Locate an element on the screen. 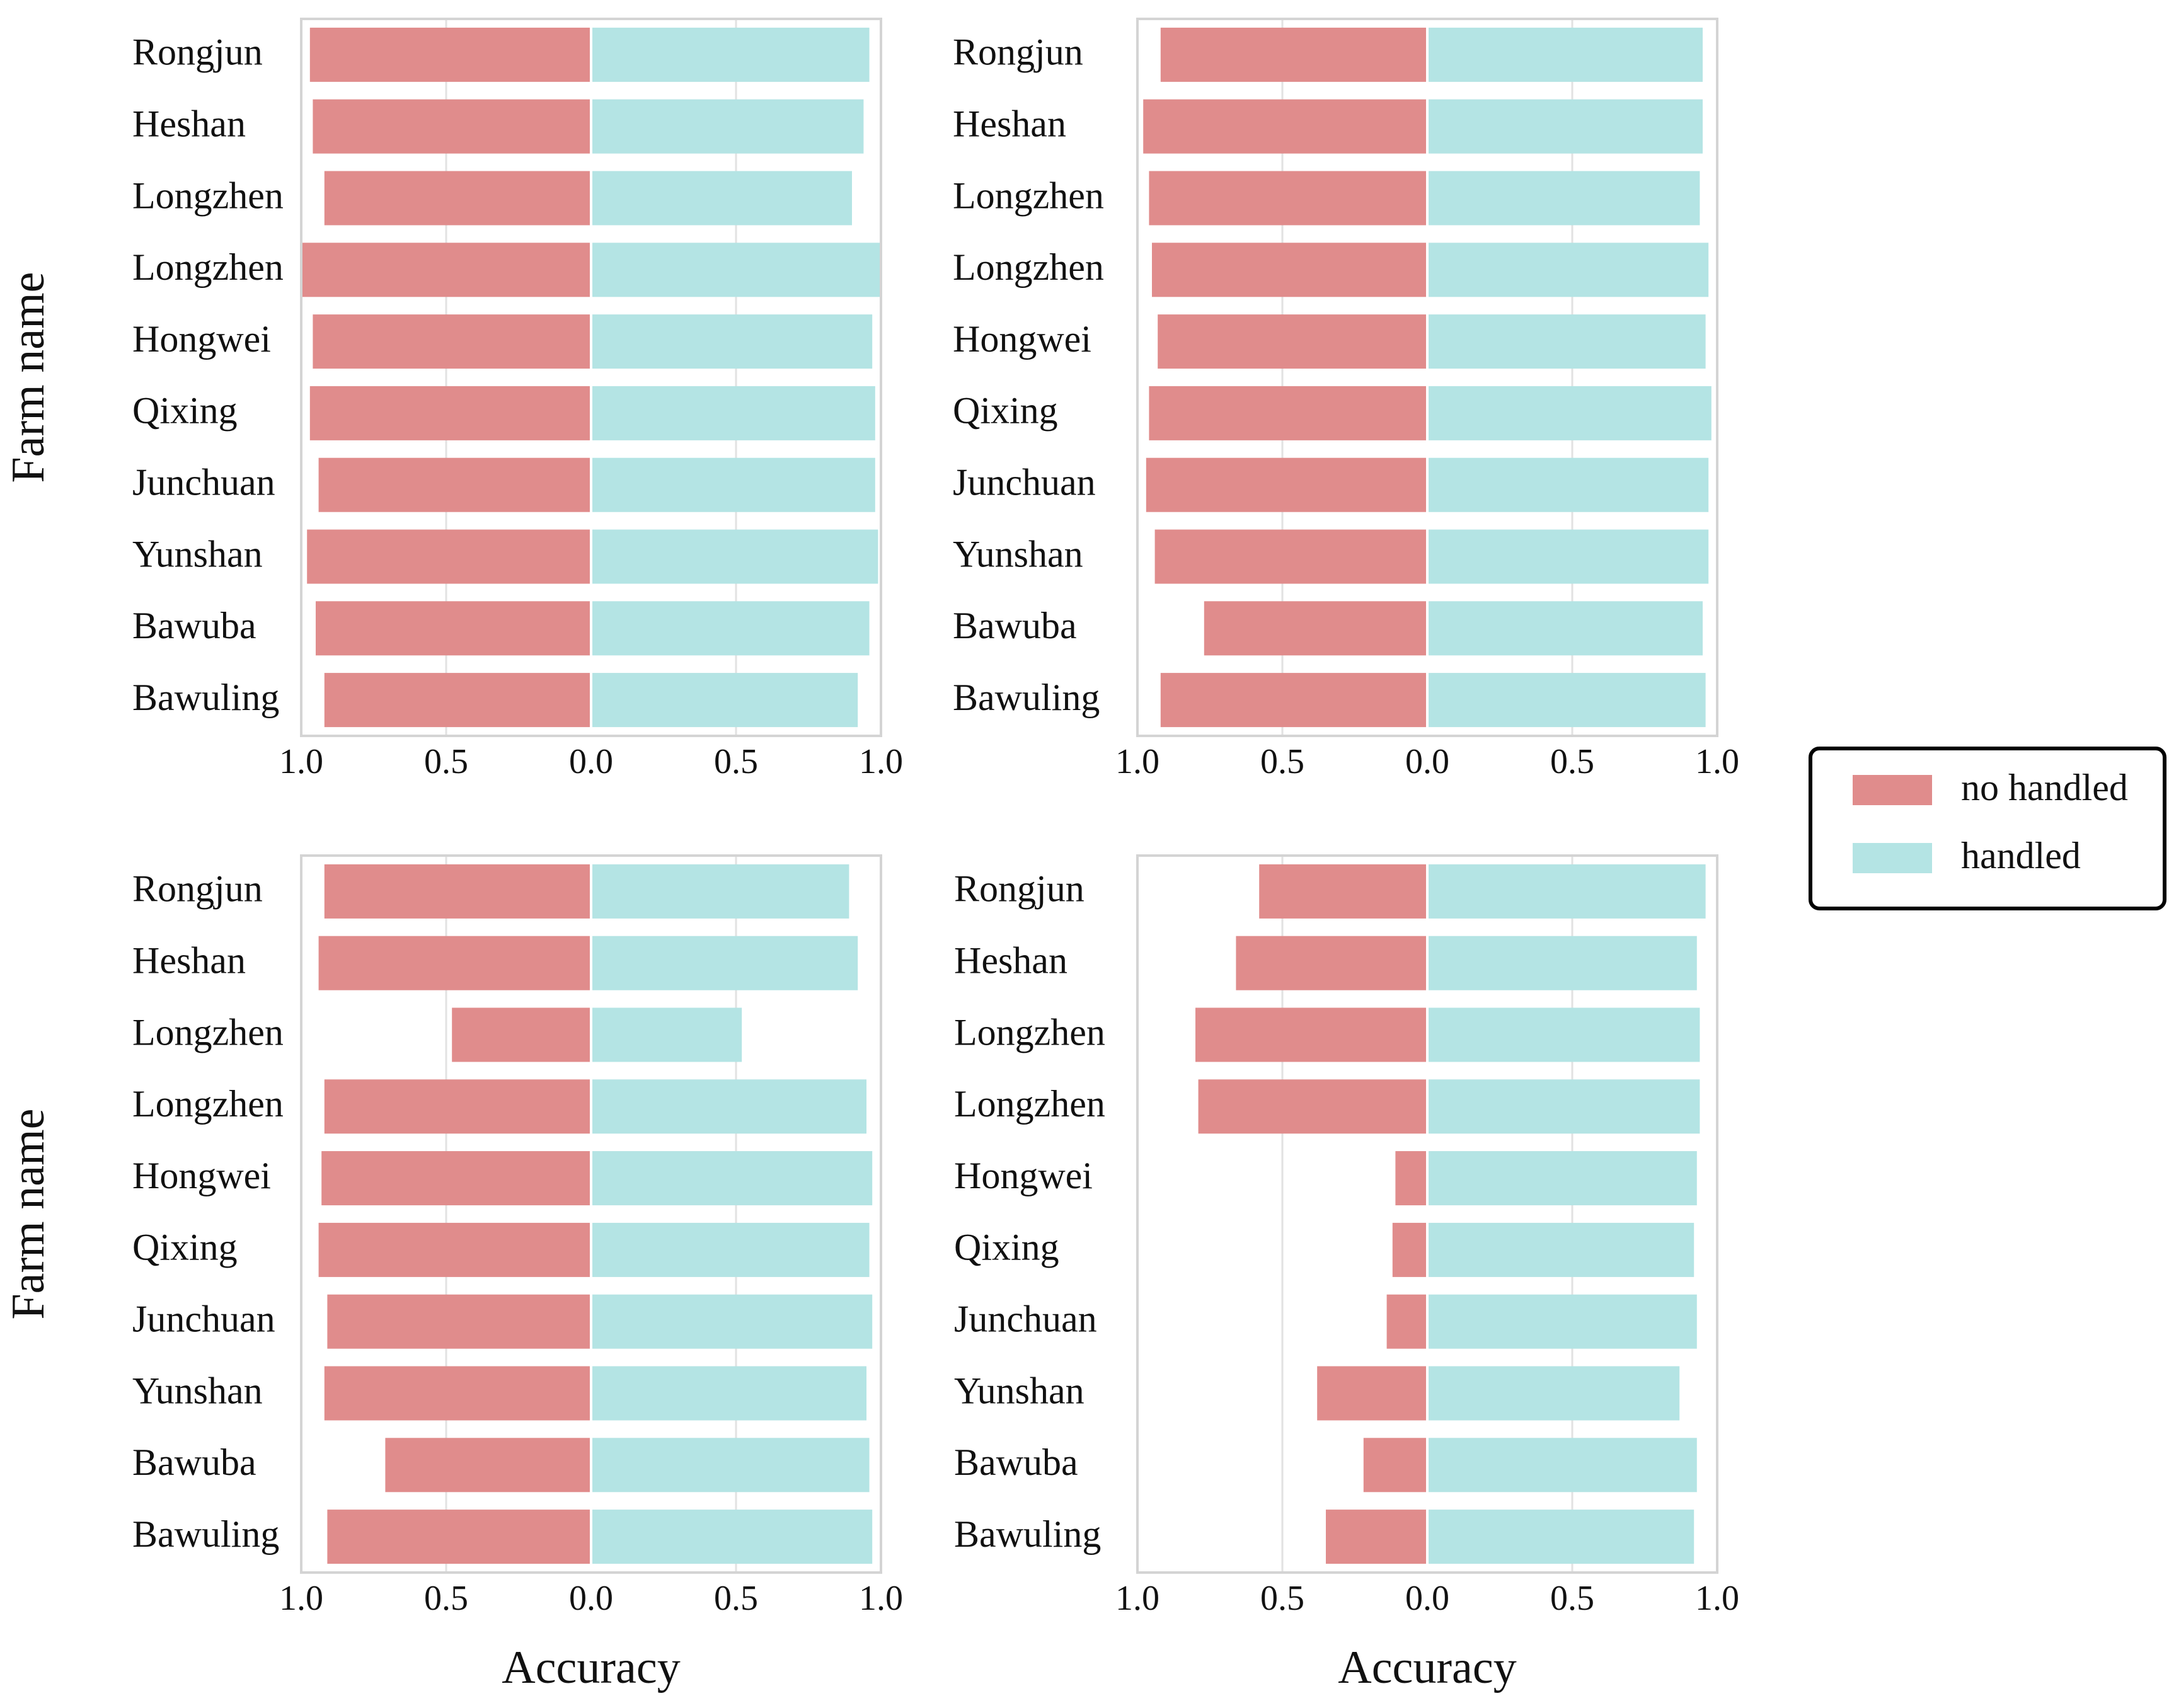 The image size is (2169, 1708). x-axis-label: Accuracy is located at coordinates (591, 1668).